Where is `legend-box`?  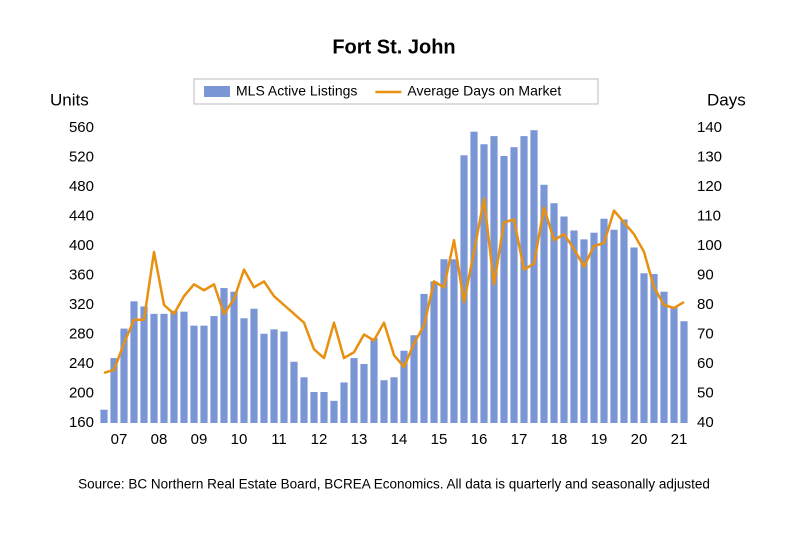
legend-box is located at coordinates (396, 91).